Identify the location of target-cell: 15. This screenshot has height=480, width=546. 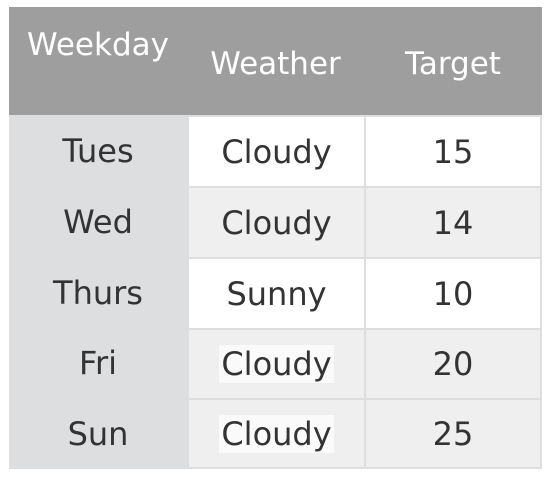
(453, 150).